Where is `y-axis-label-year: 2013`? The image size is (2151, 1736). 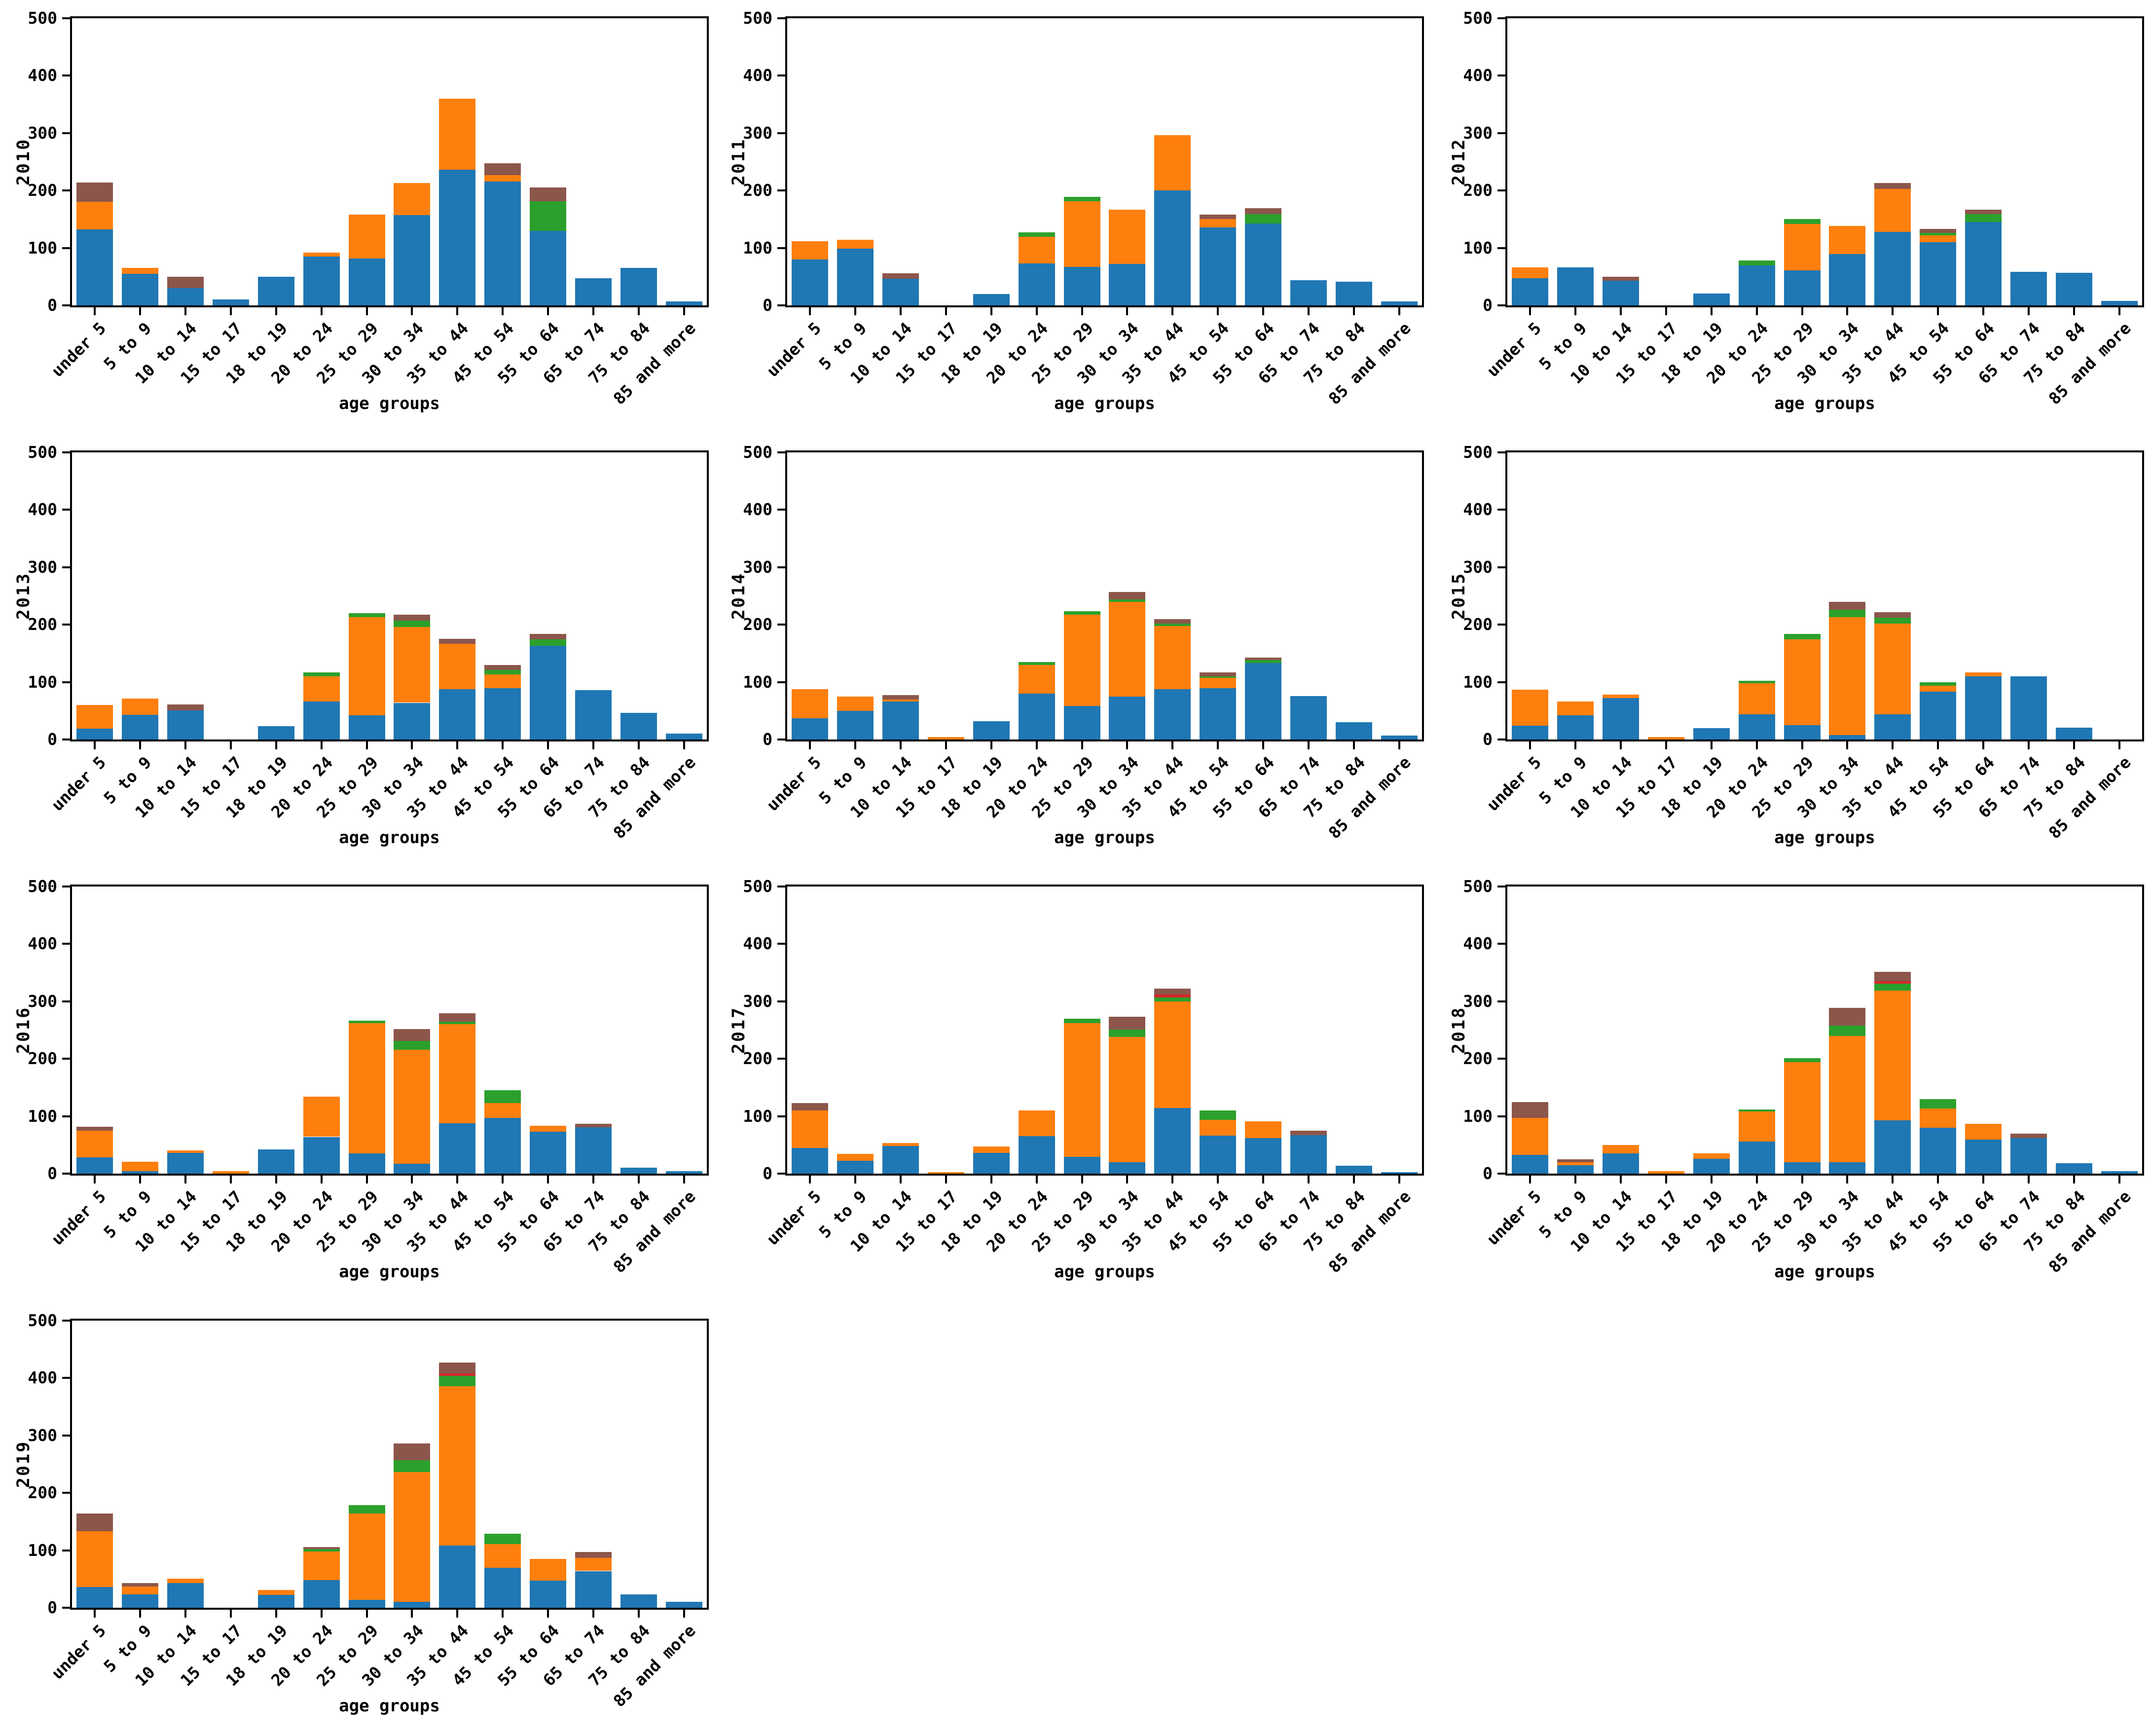
y-axis-label-year: 2013 is located at coordinates (24, 596).